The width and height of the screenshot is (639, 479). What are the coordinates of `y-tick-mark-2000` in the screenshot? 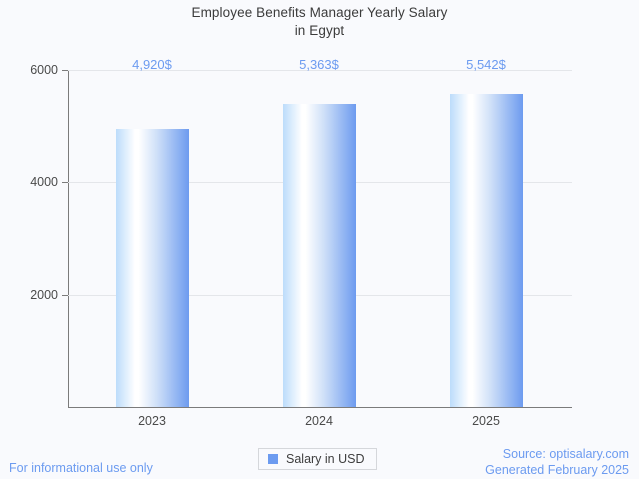 It's located at (65, 295).